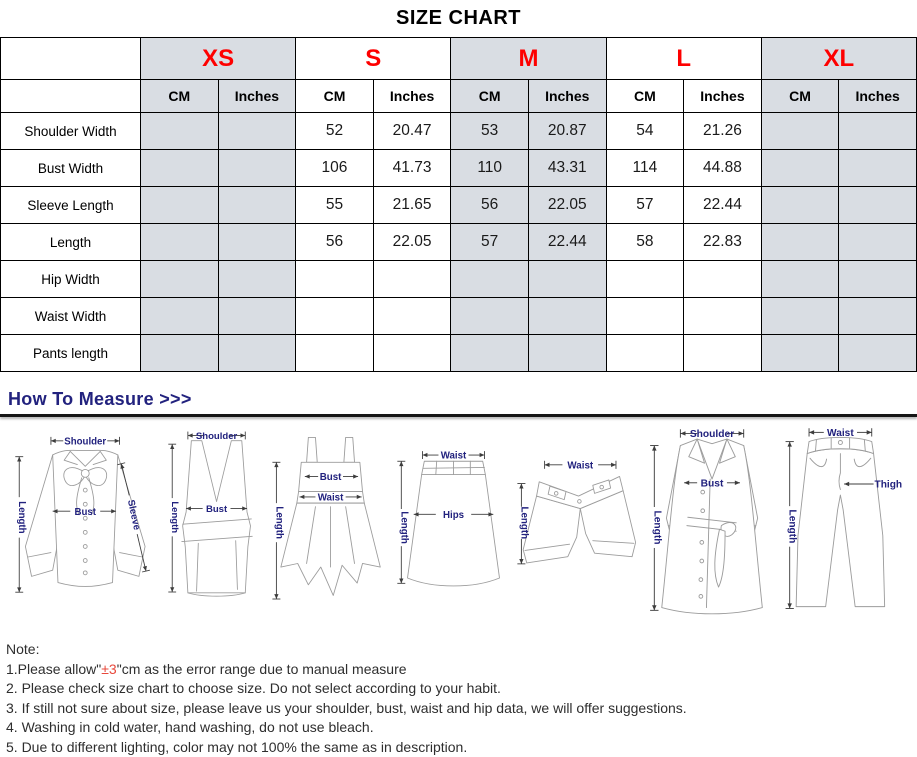  Describe the element at coordinates (85, 441) in the screenshot. I see `blouse-shoulder-label: Shoulder` at that location.